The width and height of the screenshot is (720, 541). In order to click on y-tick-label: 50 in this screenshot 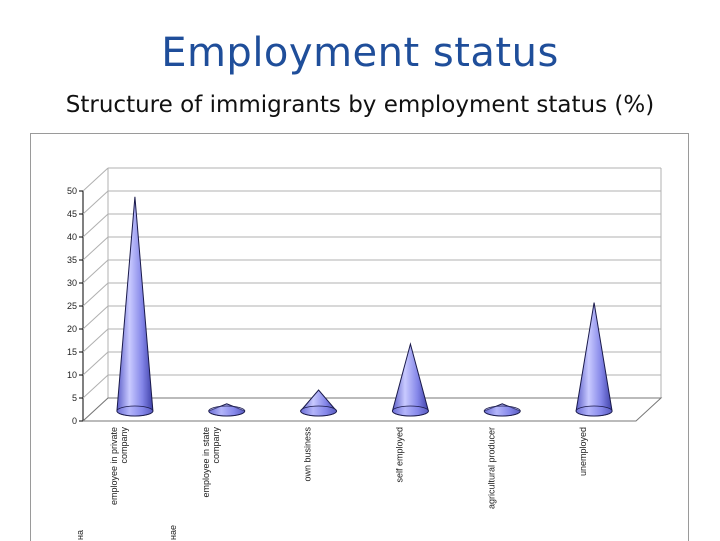, I will do `click(72, 191)`.